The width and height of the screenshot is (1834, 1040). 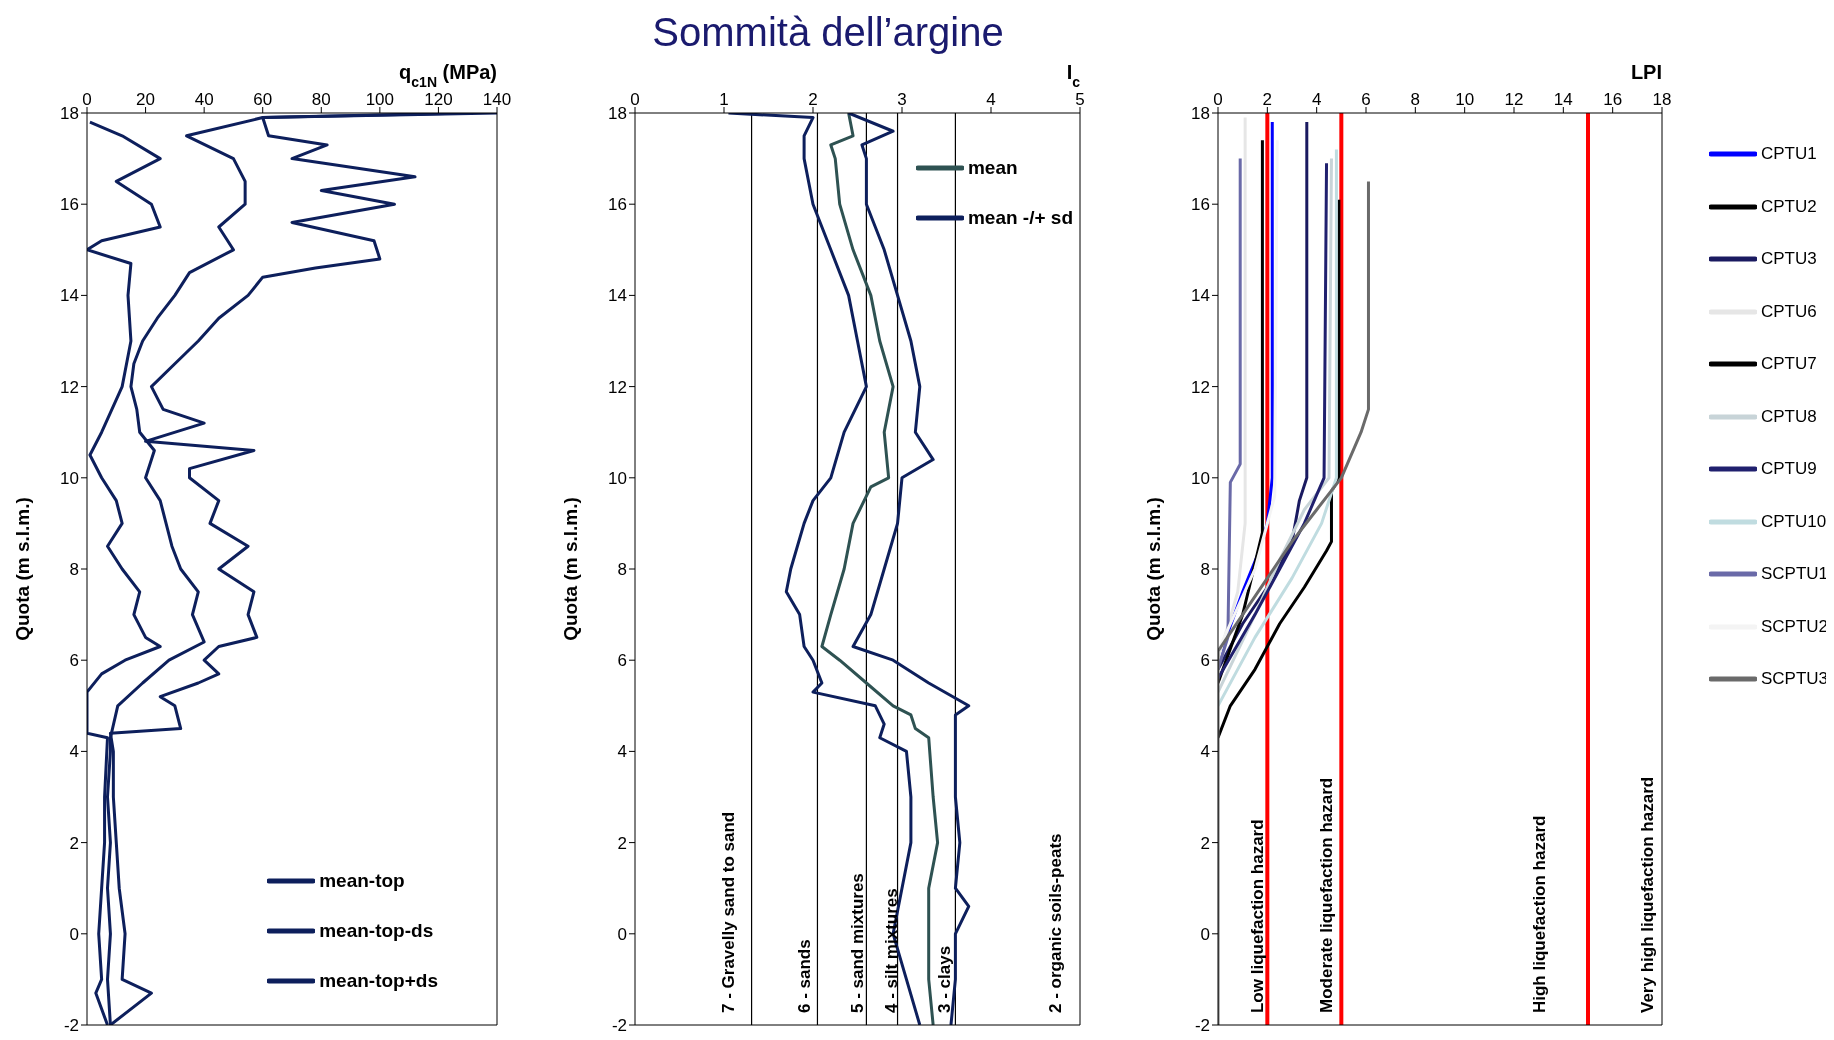 What do you see at coordinates (1646, 72) in the screenshot?
I see `x-axis-title: LPI` at bounding box center [1646, 72].